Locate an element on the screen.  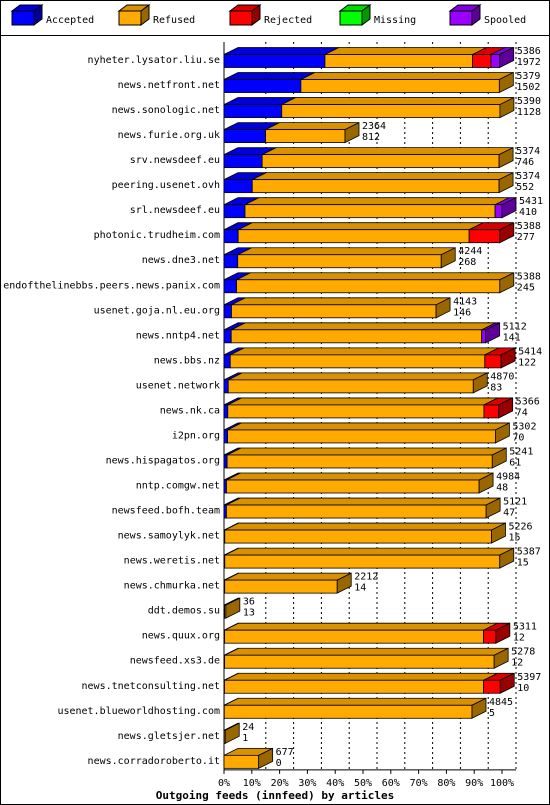
x-tick-label: 80% is located at coordinates (446, 783).